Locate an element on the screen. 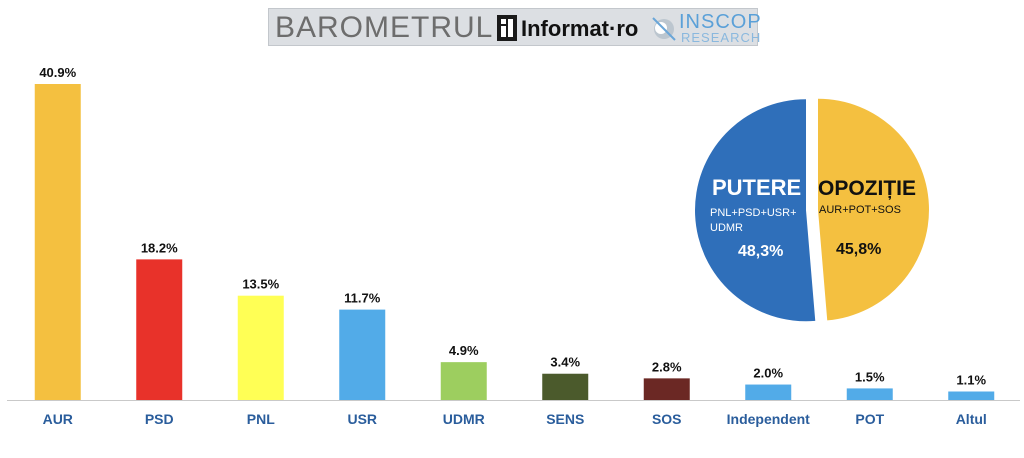 This screenshot has height=458, width=1024. pie-slice-opozitie is located at coordinates (873, 209).